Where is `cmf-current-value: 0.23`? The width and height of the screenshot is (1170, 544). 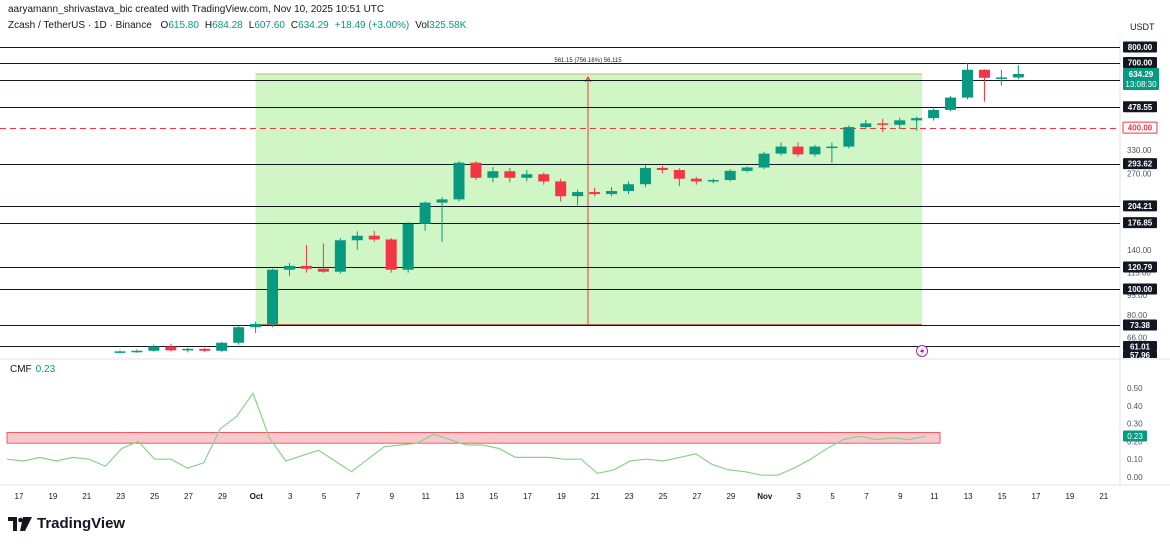 cmf-current-value: 0.23 is located at coordinates (45, 369).